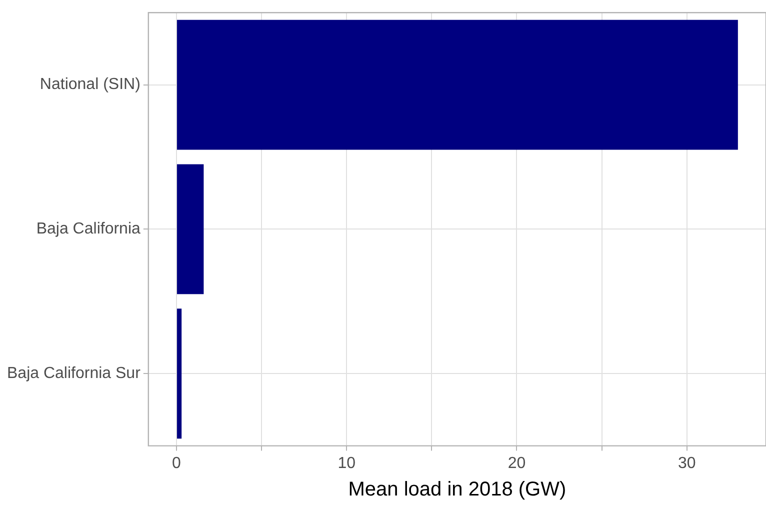  I want to click on x-tick-label: 20, so click(517, 463).